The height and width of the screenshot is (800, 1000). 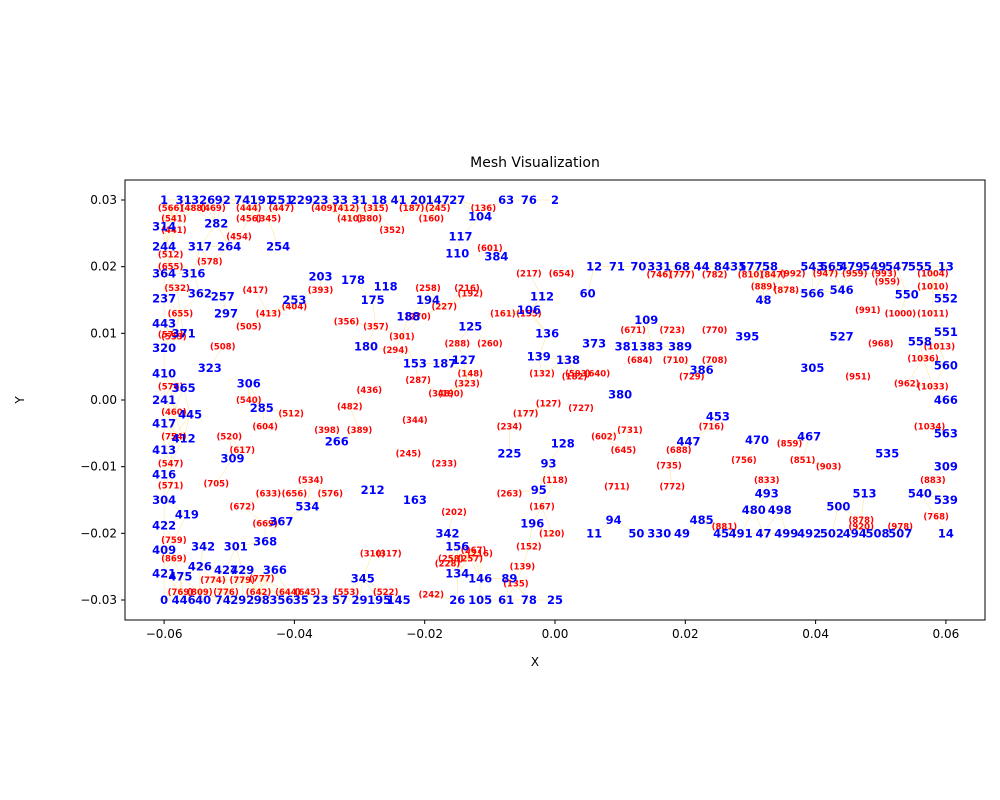 What do you see at coordinates (174, 338) in the screenshot?
I see `element-label: (553)` at bounding box center [174, 338].